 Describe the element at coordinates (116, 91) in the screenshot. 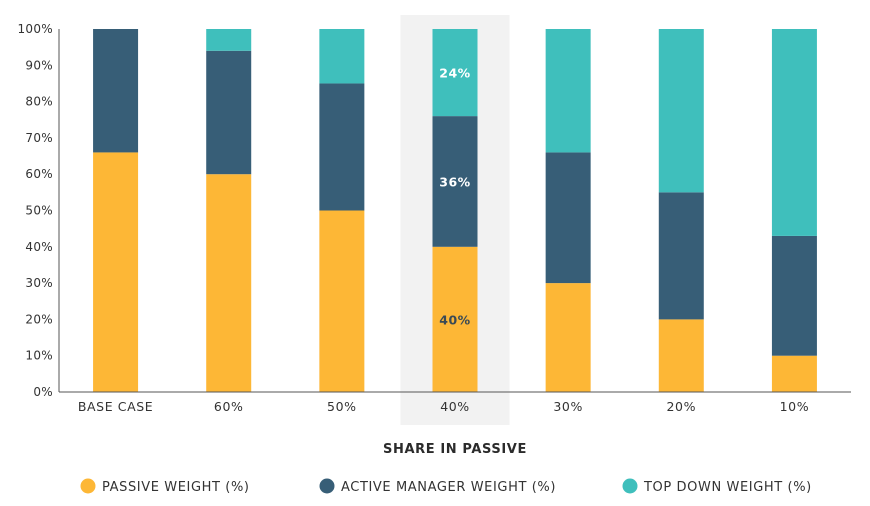

I see `bar-active-manager-weight-base-case` at that location.